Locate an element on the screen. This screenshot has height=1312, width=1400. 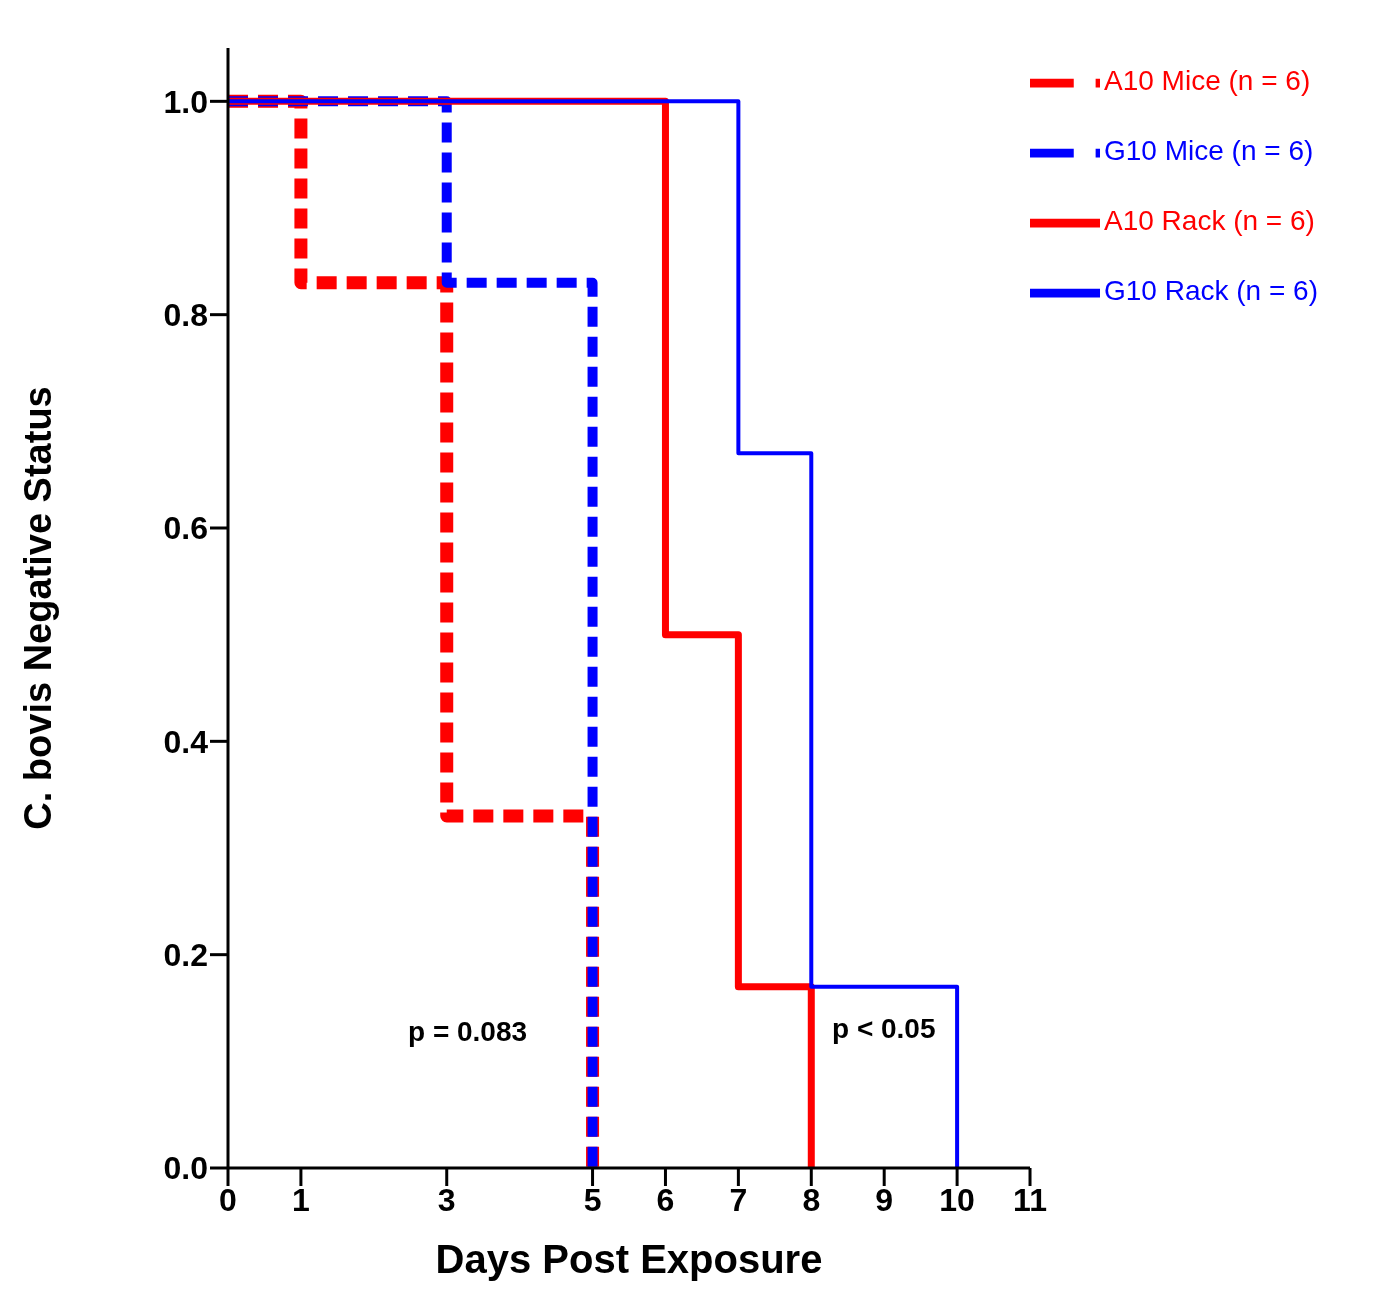
annotation: p = 0.083 is located at coordinates (468, 1032).